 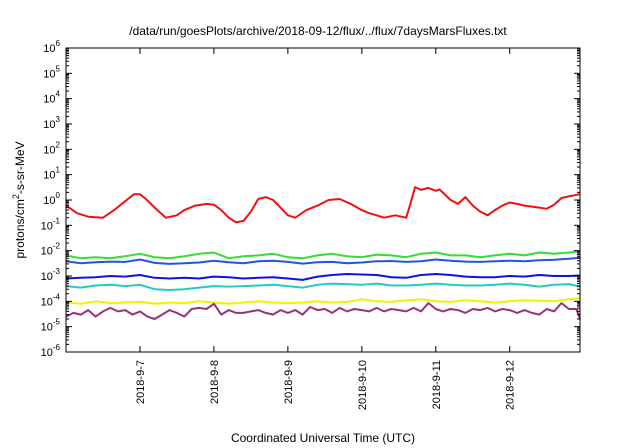 I want to click on y-tick-label: 10⁻⁵, so click(x=51, y=326).